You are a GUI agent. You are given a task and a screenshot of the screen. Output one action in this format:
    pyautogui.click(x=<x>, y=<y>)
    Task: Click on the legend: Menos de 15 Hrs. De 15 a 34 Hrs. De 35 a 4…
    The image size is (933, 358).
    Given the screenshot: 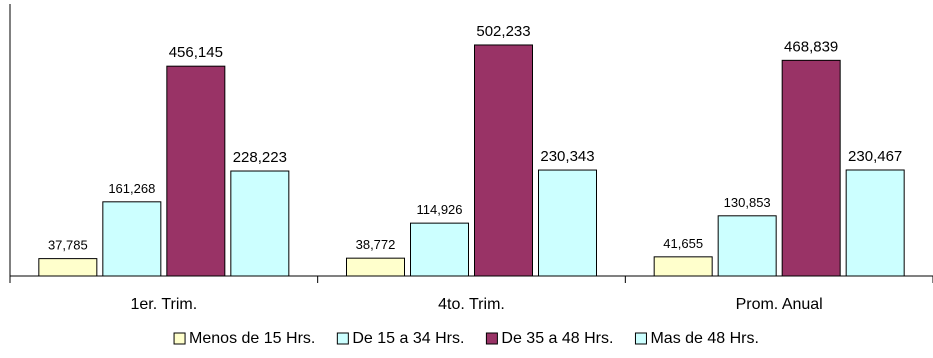 What is the action you would take?
    pyautogui.click(x=466, y=338)
    